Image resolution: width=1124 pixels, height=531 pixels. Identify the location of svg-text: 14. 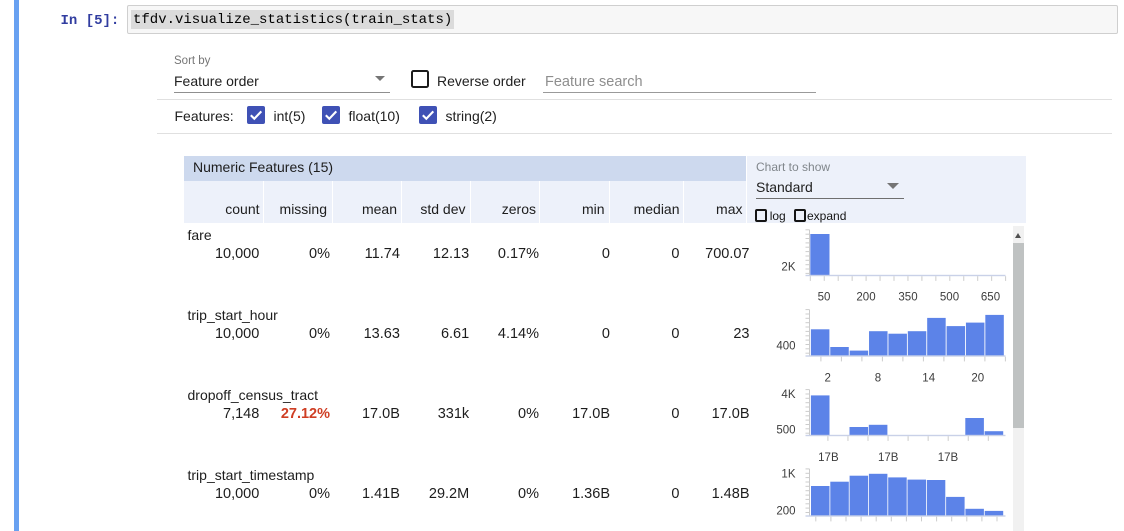
(928, 378).